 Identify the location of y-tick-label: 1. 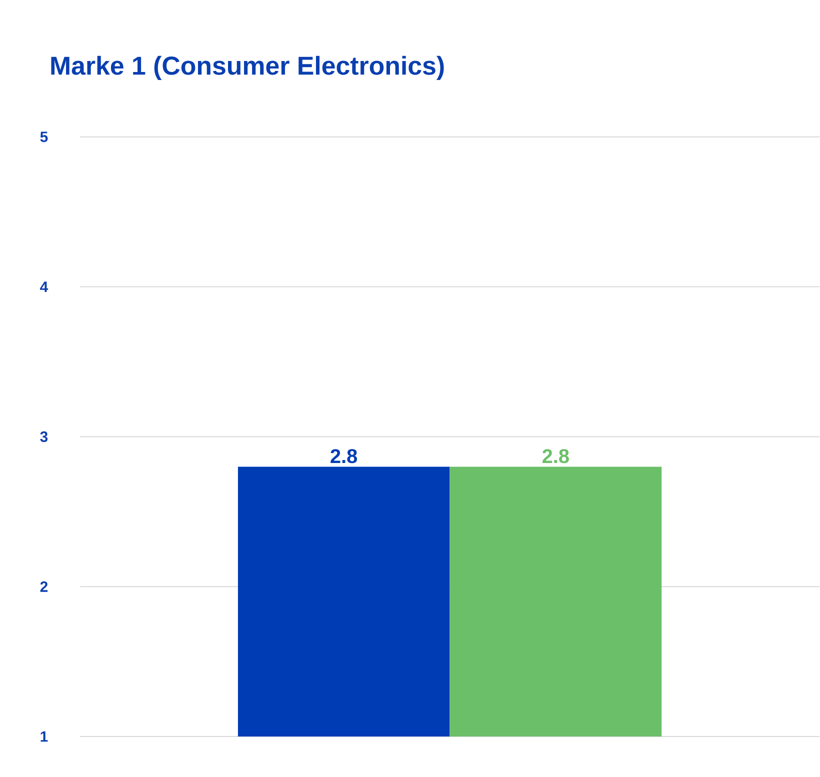
(44, 737).